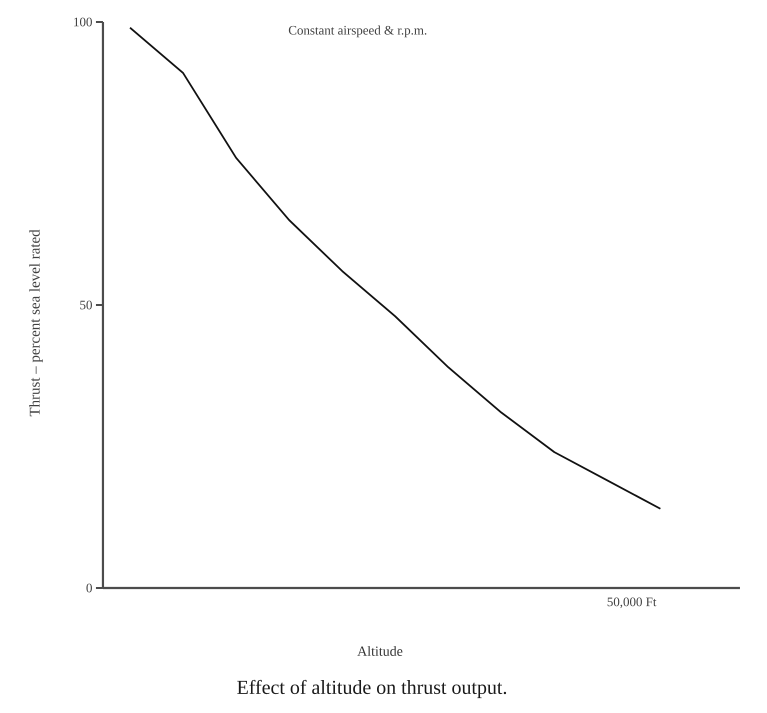 This screenshot has width=767, height=713. I want to click on y-tick-label: 50, so click(86, 305).